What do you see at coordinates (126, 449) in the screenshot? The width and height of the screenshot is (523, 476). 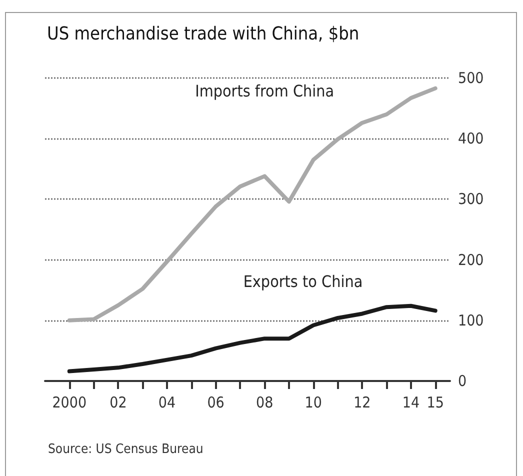 I see `source-note: Source: US Census Bureau` at bounding box center [126, 449].